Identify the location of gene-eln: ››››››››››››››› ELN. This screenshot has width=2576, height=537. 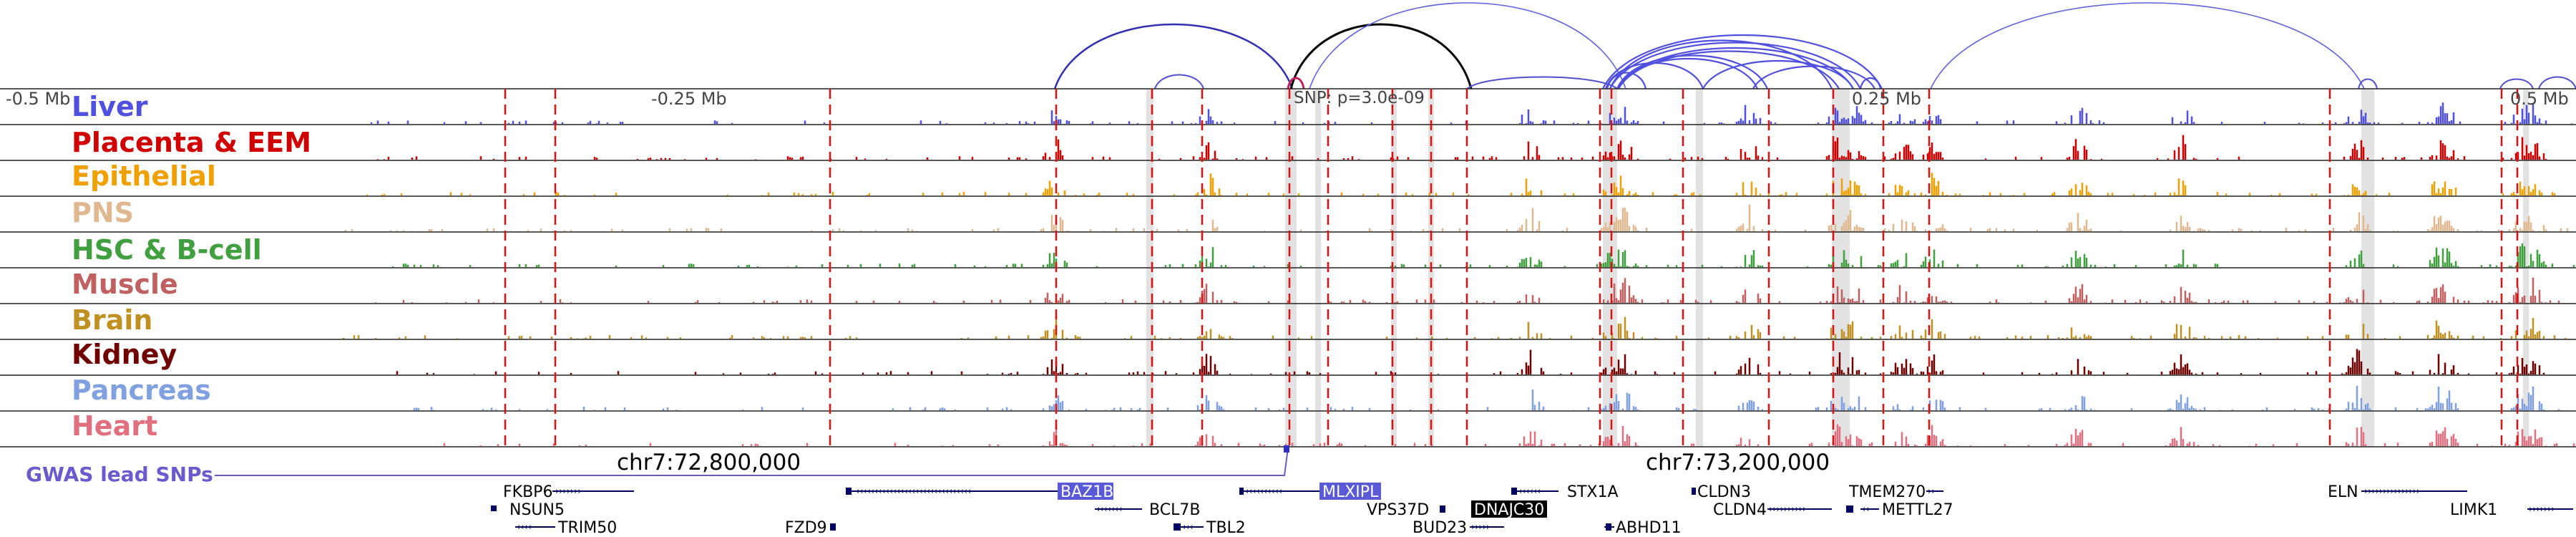
(2397, 492).